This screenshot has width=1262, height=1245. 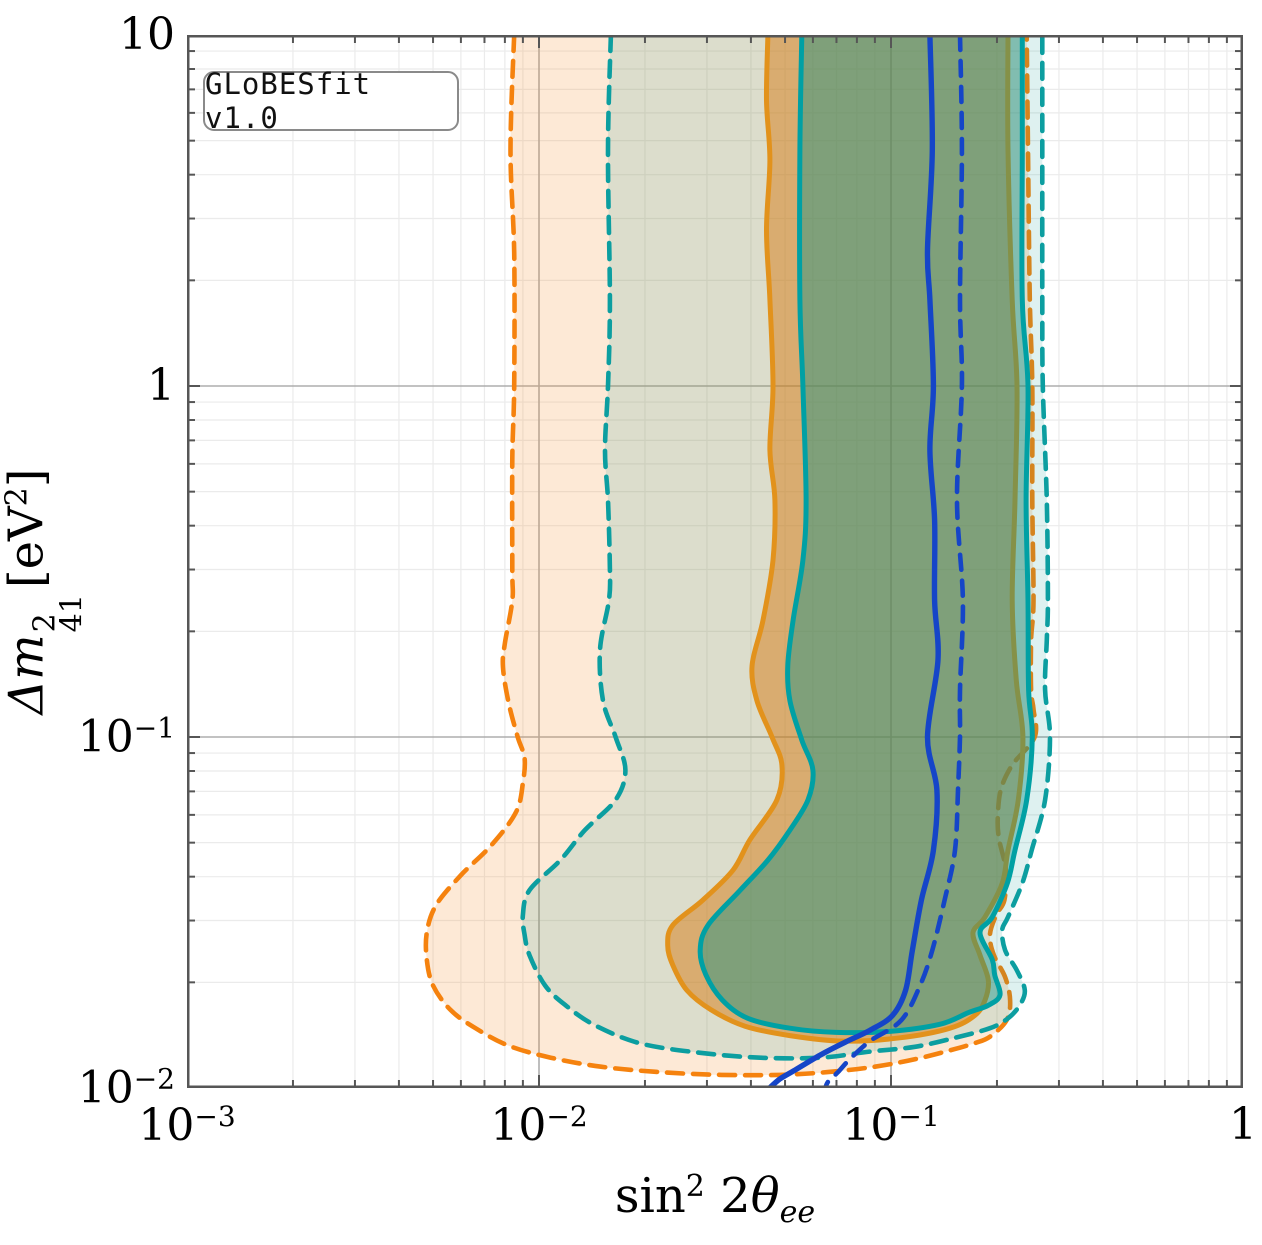 What do you see at coordinates (27, 478) in the screenshot?
I see `y-title-unit-close: ]` at bounding box center [27, 478].